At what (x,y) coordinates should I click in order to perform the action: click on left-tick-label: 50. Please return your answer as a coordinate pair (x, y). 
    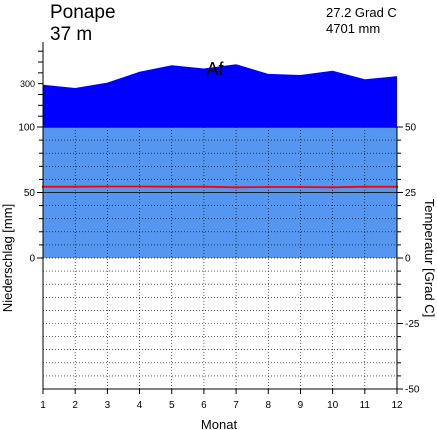
    Looking at the image, I should click on (30, 193).